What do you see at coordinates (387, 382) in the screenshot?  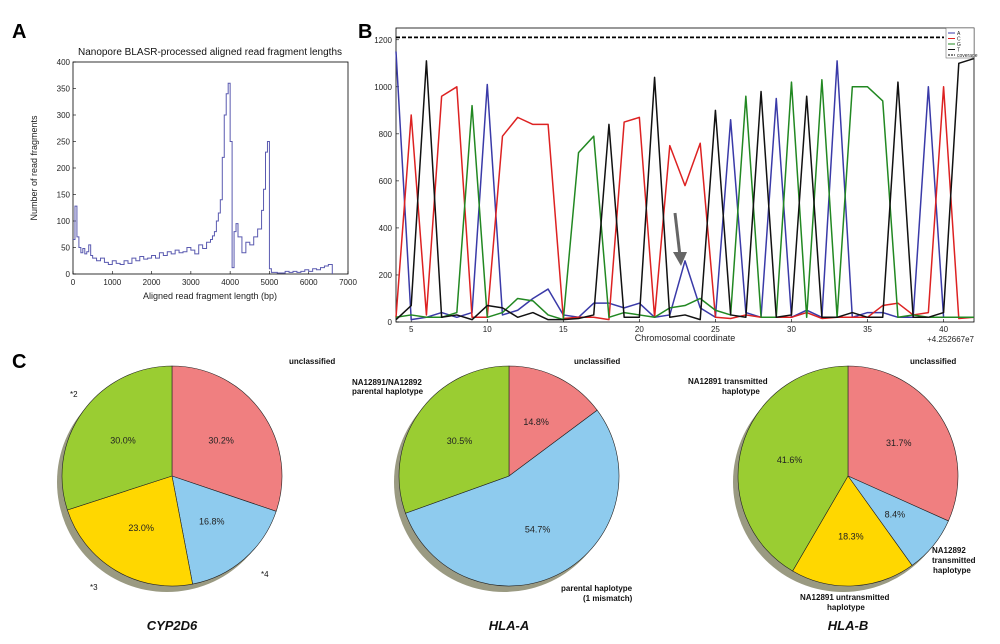 I see `hla-a-green-label-1: NA12891/NA12892` at bounding box center [387, 382].